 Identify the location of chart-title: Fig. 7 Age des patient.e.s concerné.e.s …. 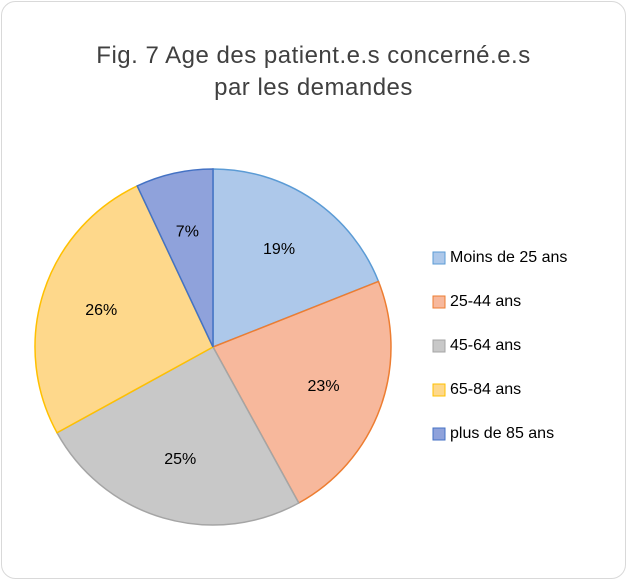
(313, 71).